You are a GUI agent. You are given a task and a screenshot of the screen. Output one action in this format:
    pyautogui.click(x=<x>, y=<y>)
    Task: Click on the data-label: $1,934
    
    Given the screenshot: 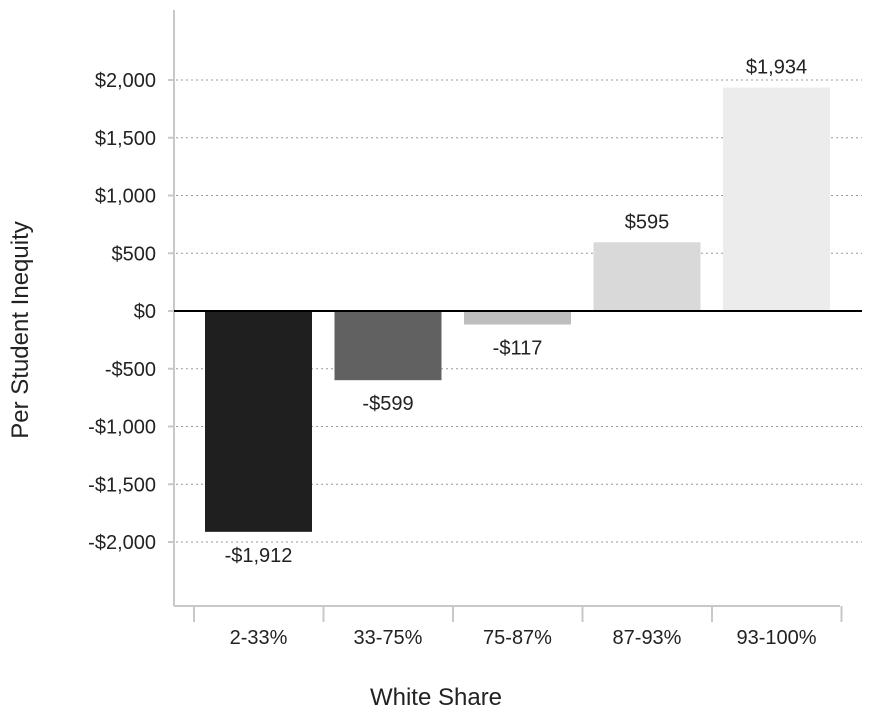 What is the action you would take?
    pyautogui.click(x=776, y=68)
    